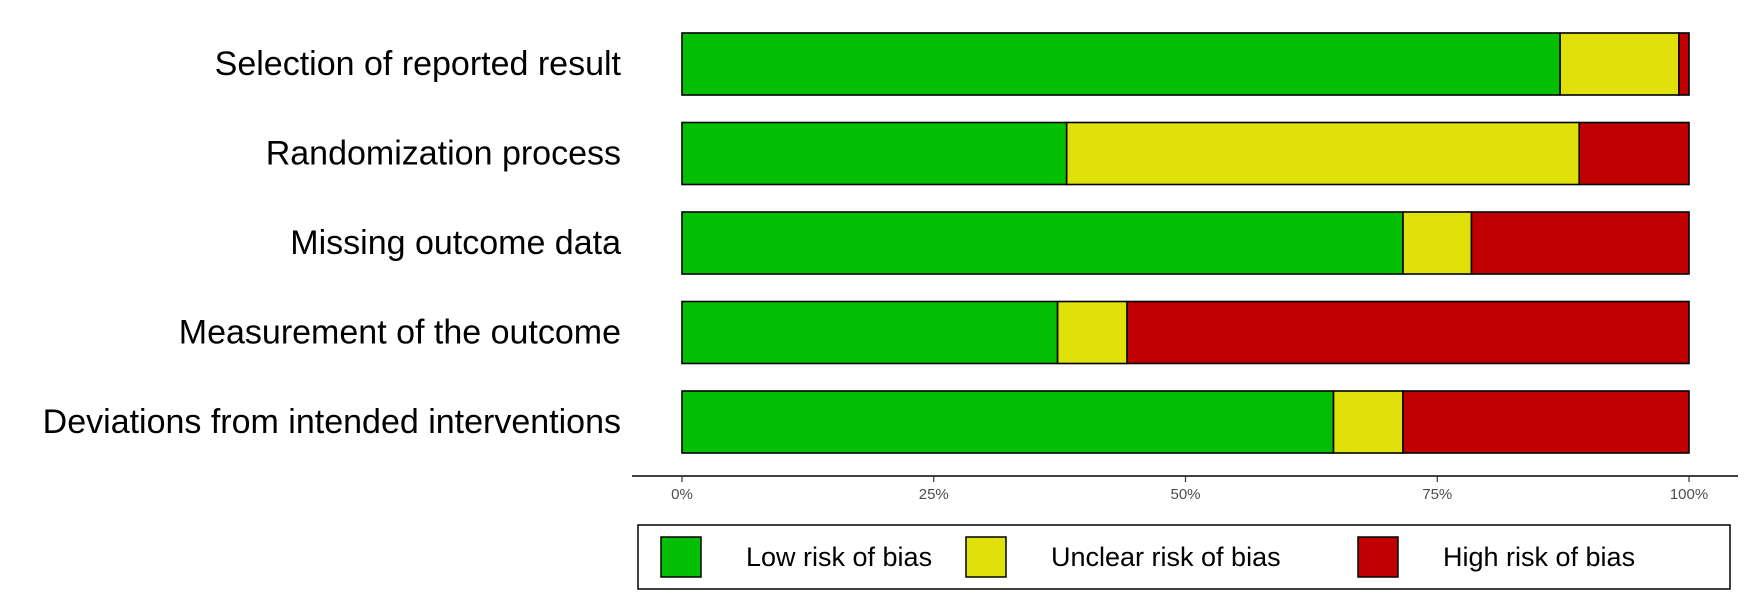  I want to click on x-tick-label: 0%, so click(682, 494).